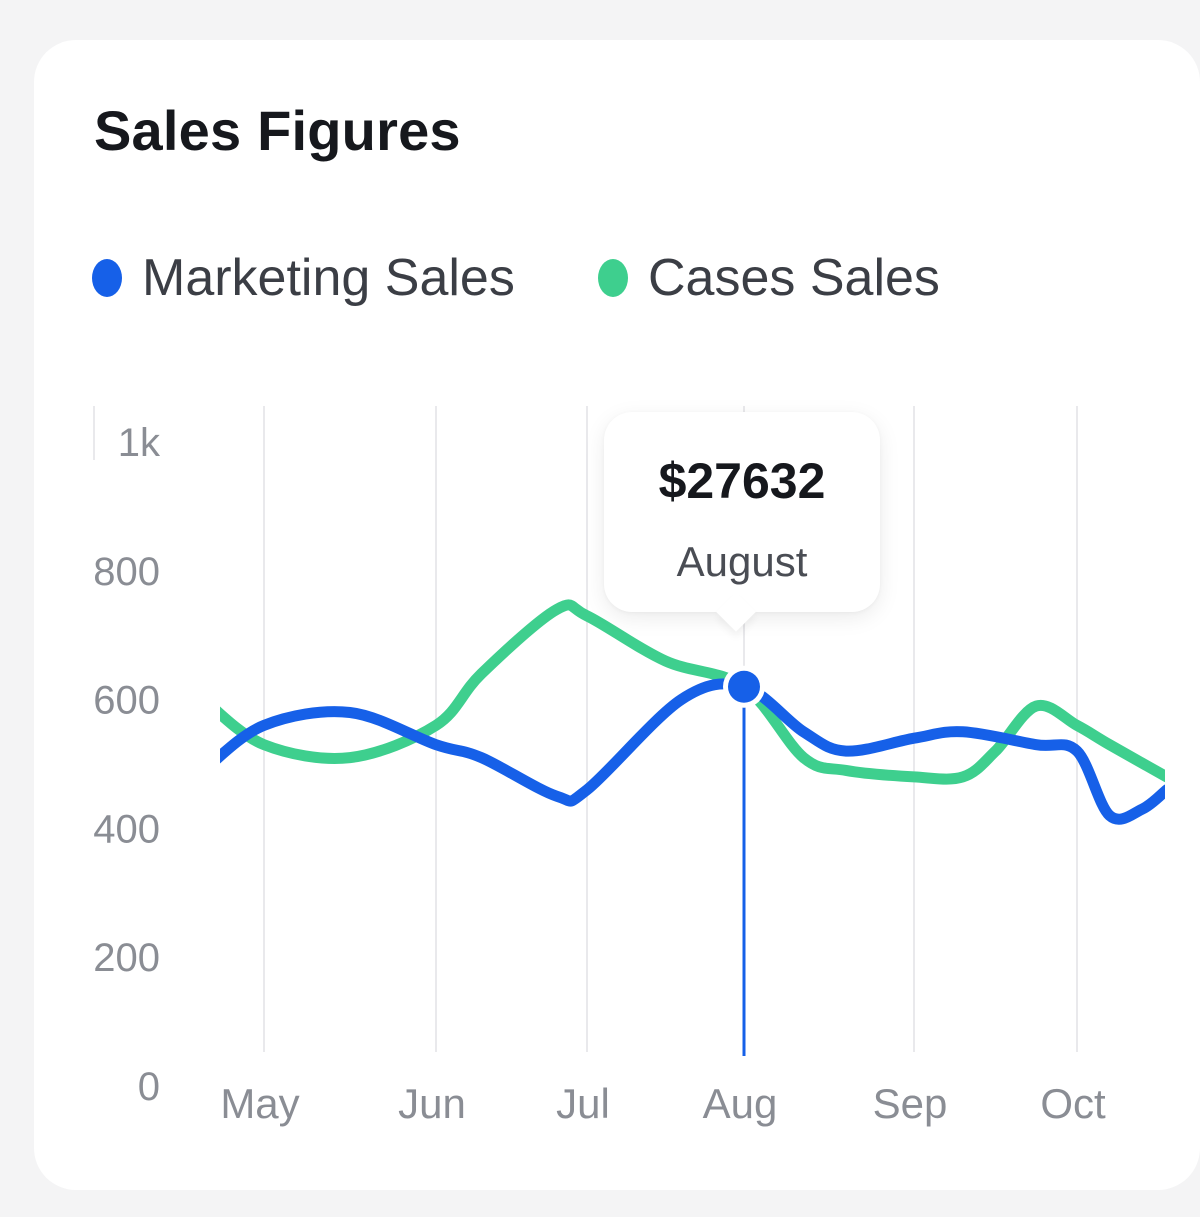  Describe the element at coordinates (328, 278) in the screenshot. I see `legend-label-marketing: Marketing Sales` at that location.